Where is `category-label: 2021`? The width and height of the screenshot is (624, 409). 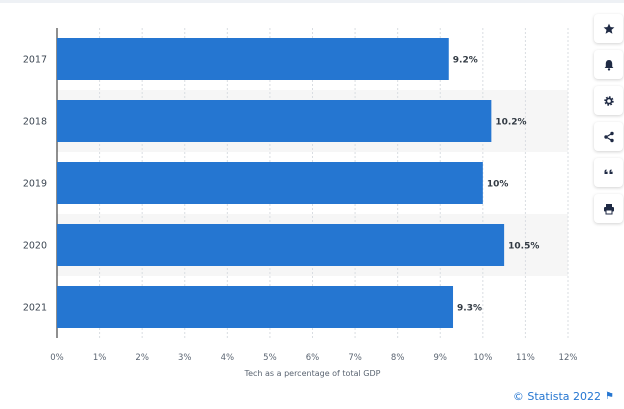 category-label: 2021 is located at coordinates (35, 308).